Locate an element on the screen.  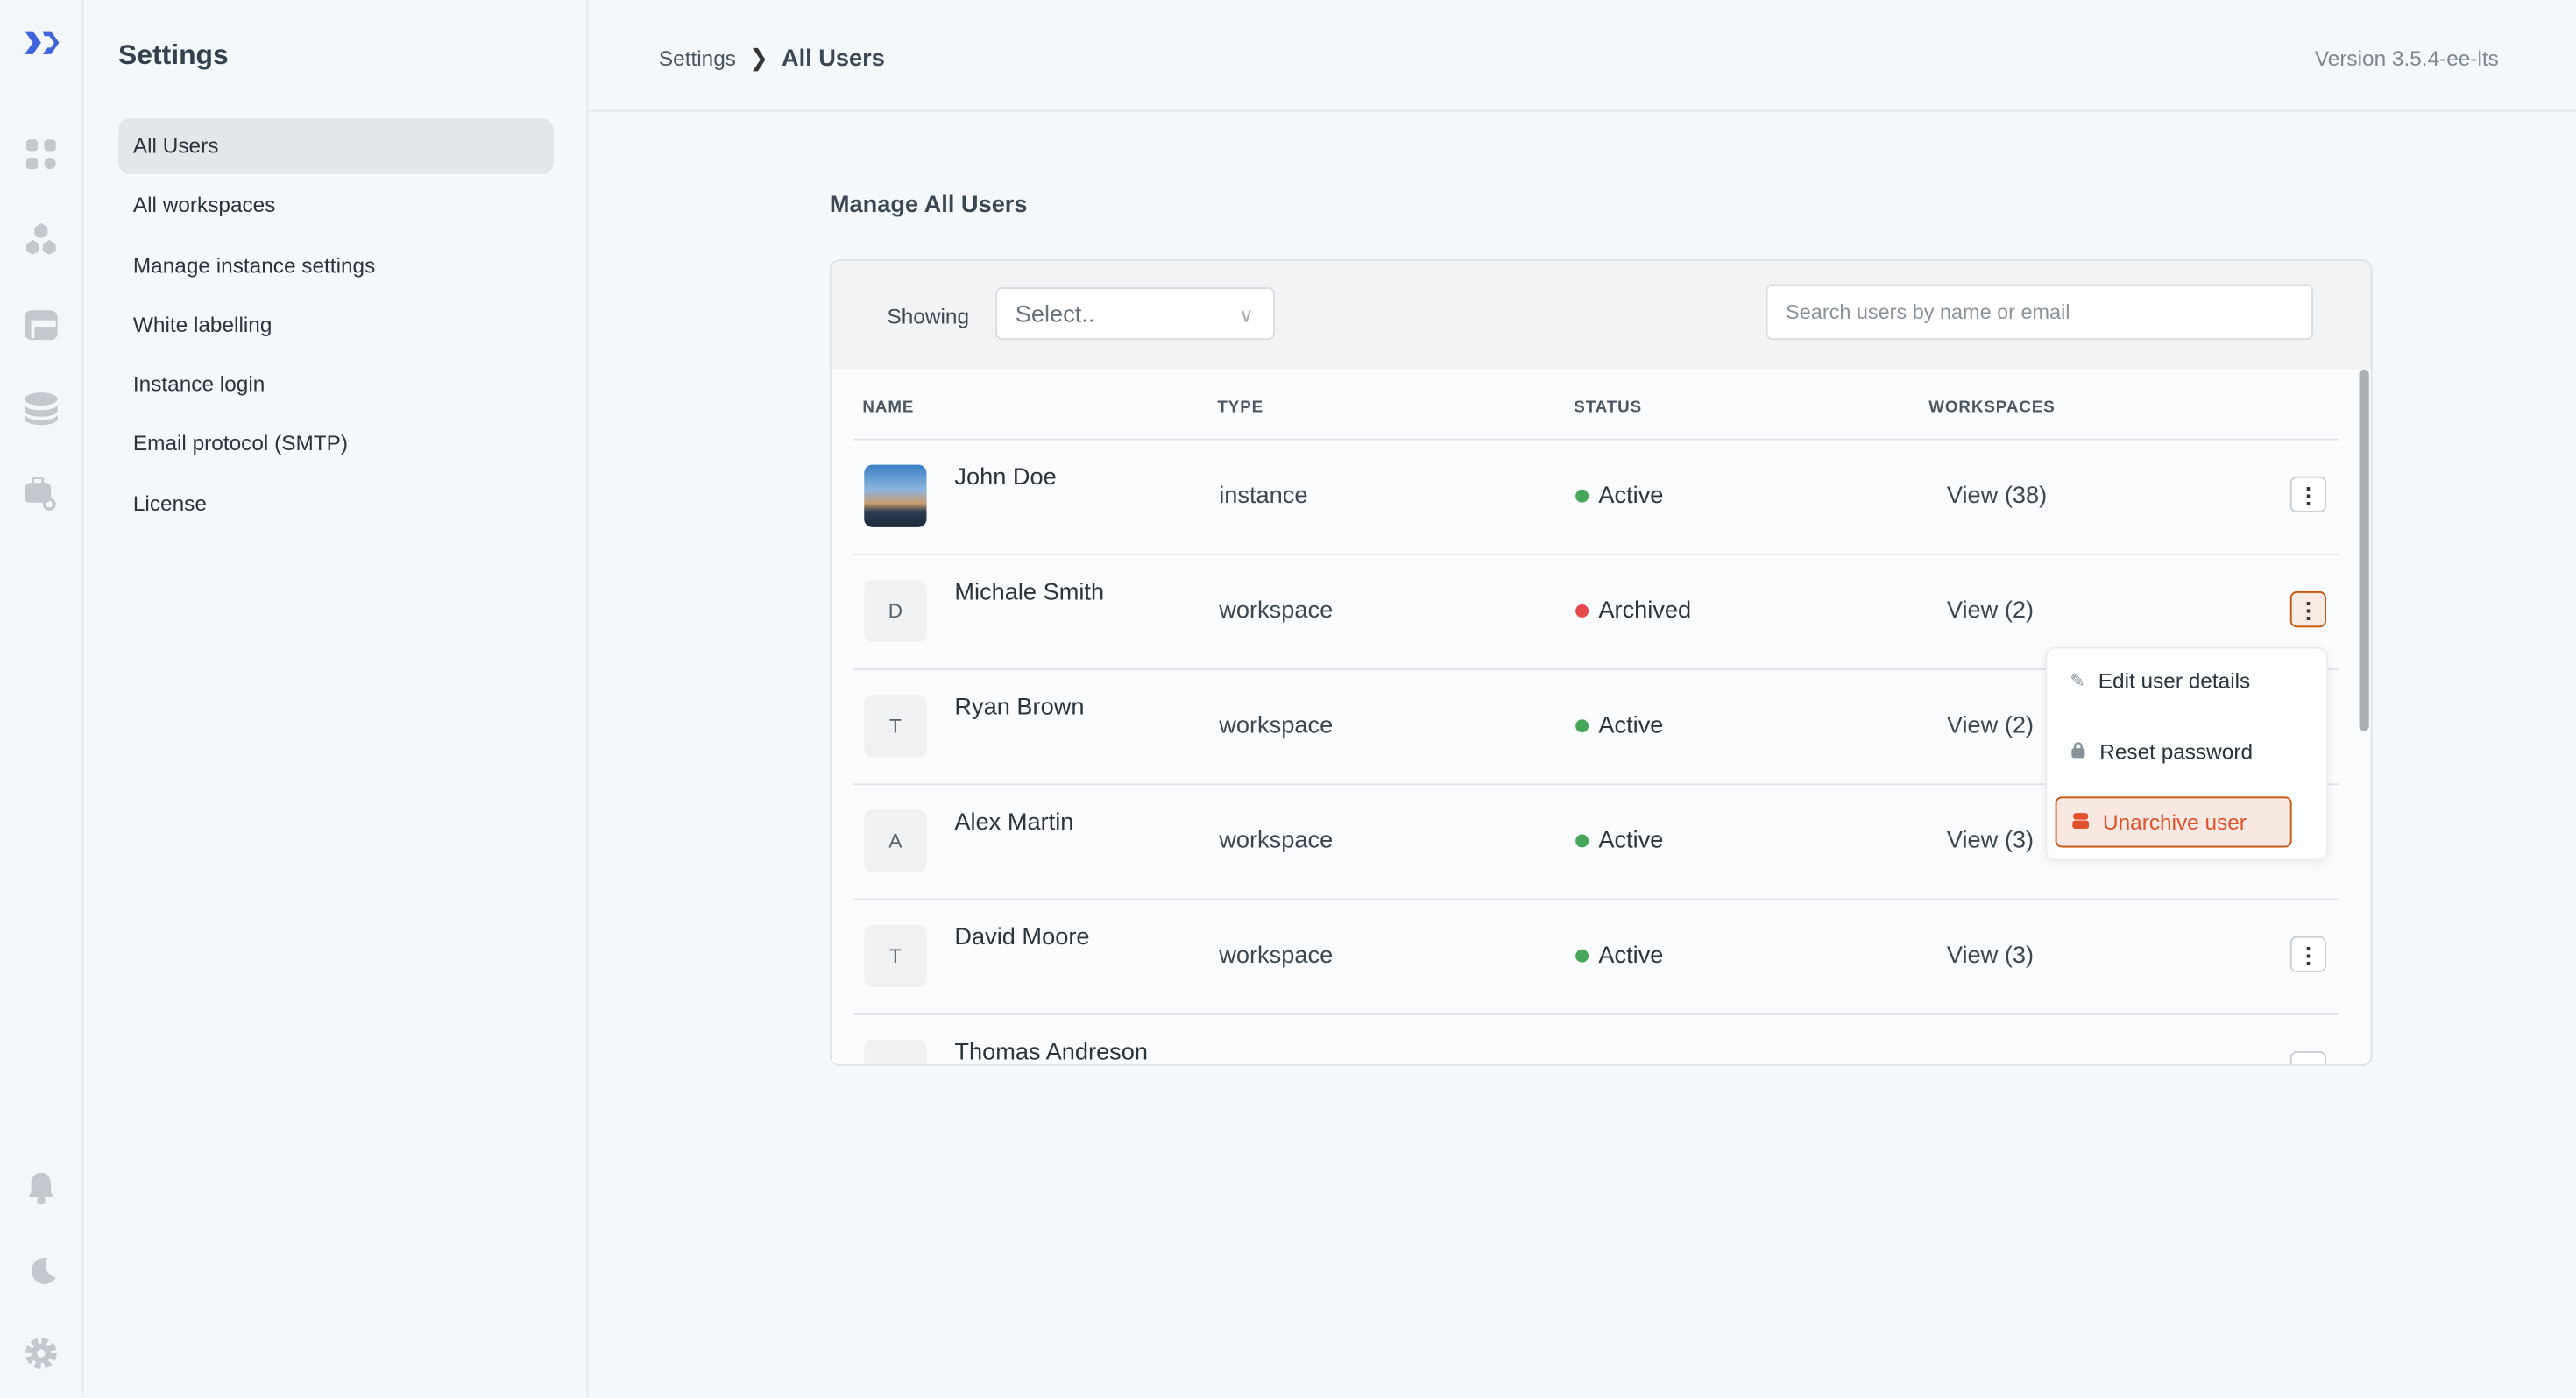
user-name: Alex Martin is located at coordinates (1014, 823).